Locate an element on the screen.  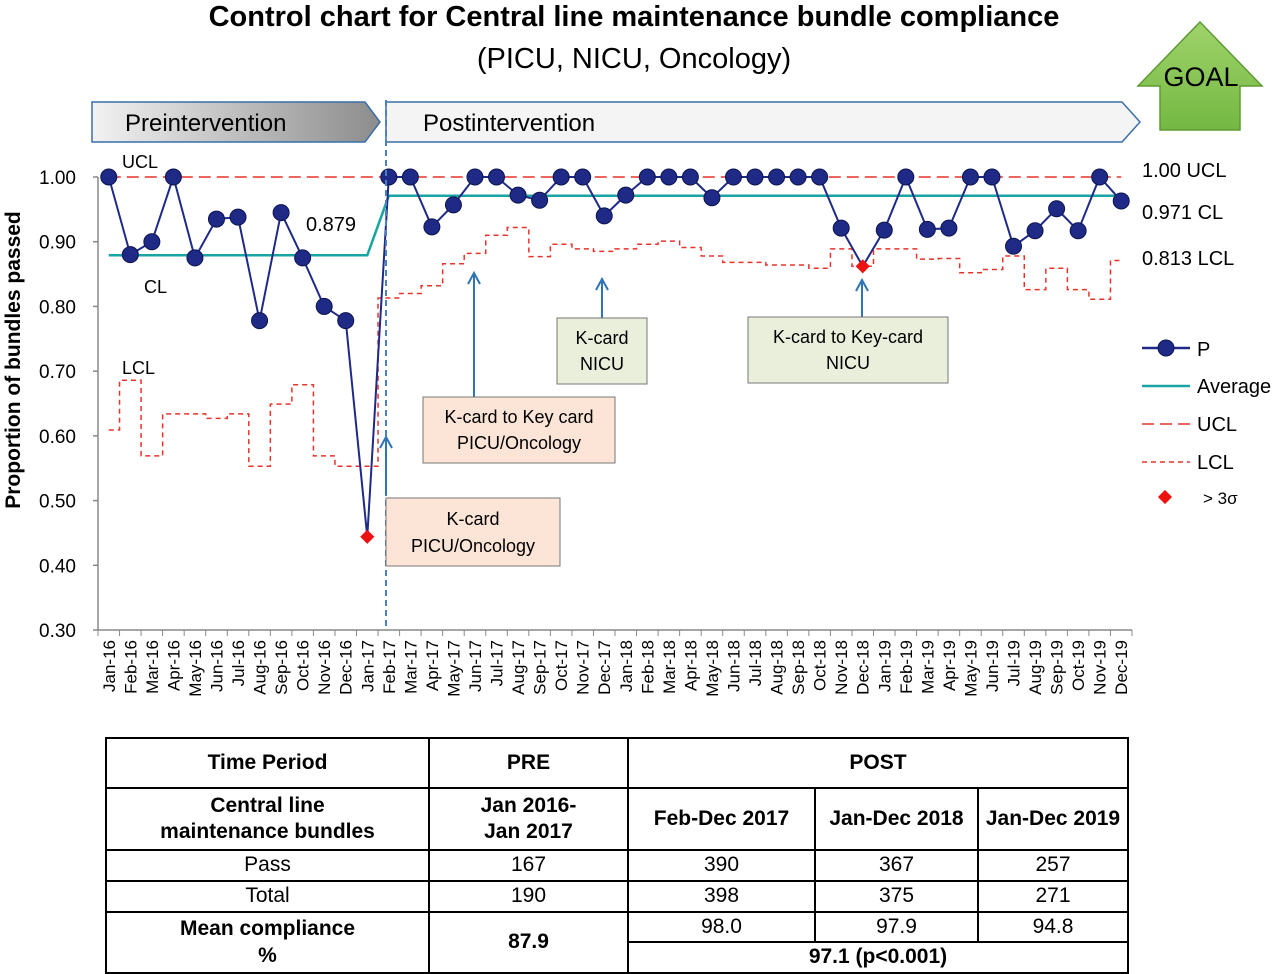
annotation-kcard-nicu-line1: K-card is located at coordinates (601, 338).